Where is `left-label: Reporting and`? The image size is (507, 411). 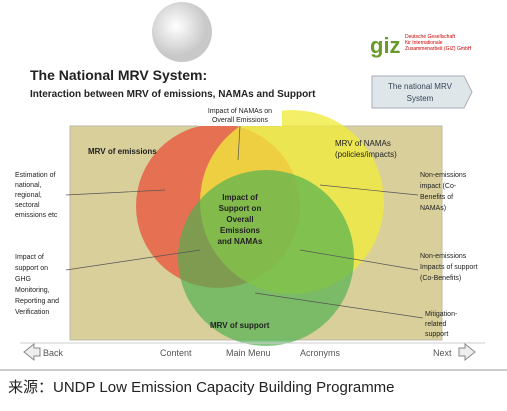
left-label: Reporting and is located at coordinates (37, 301).